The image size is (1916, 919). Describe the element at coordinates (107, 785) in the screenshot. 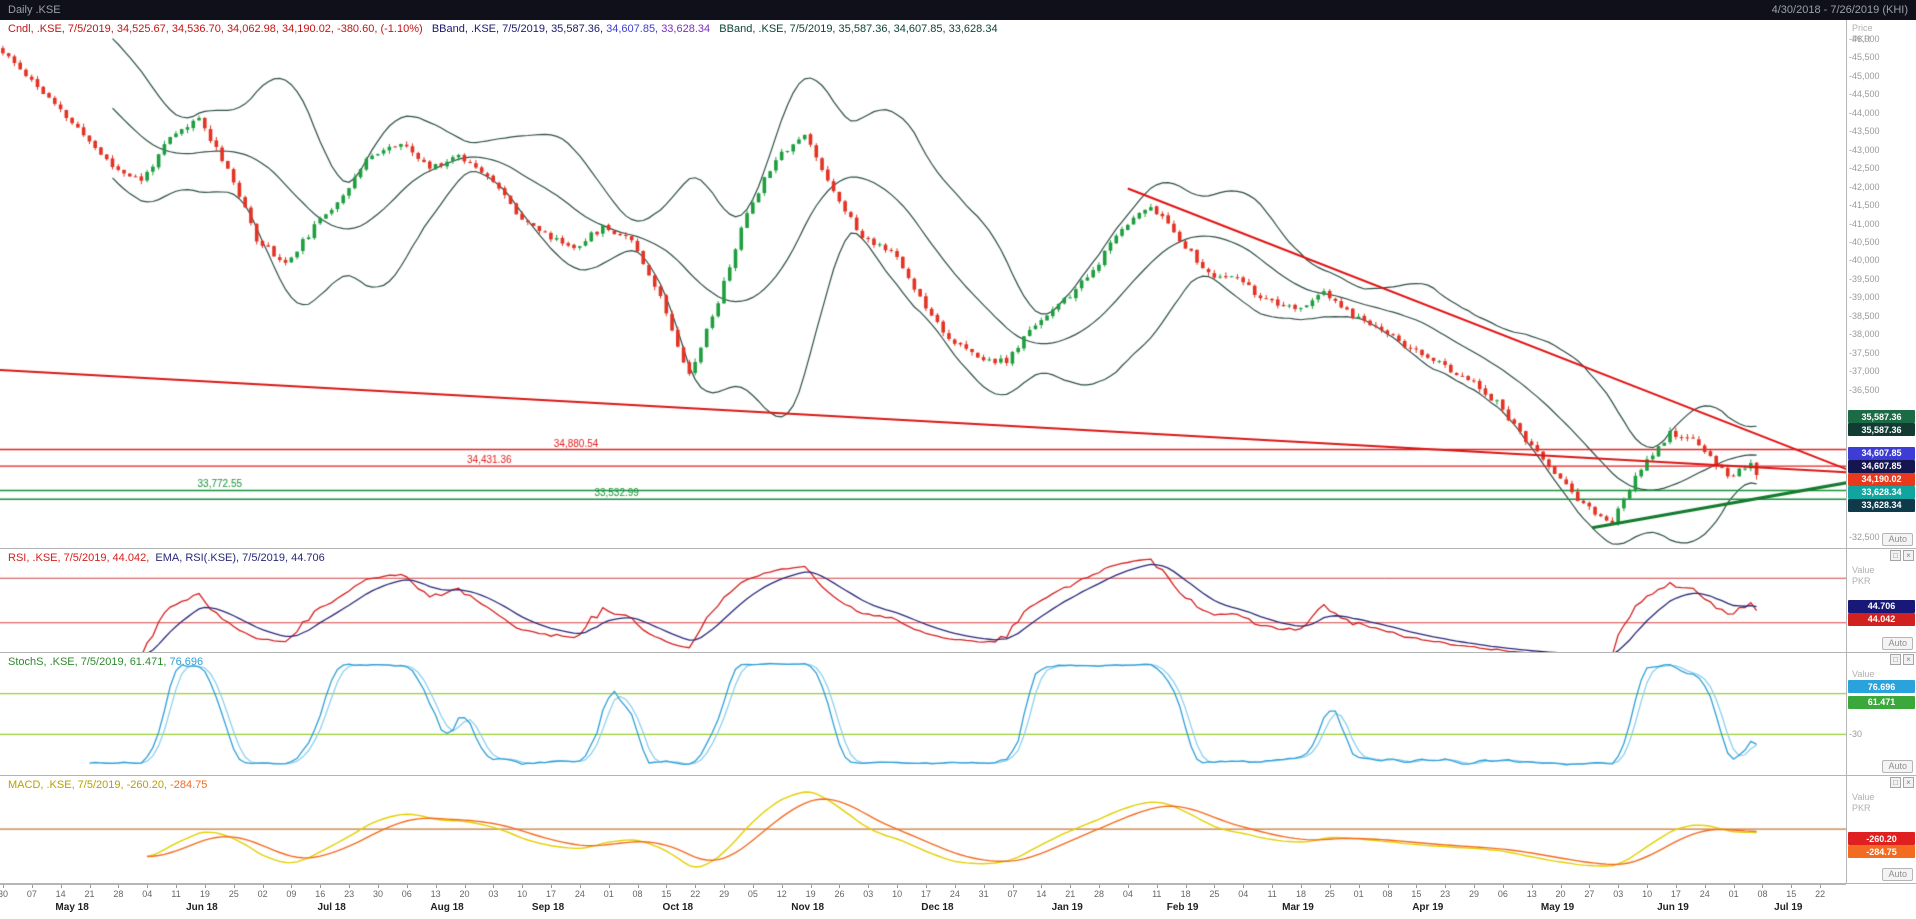

I see `macd-legend: MACD, .KSE, 7/5/2019, -260.20, -284.75` at that location.